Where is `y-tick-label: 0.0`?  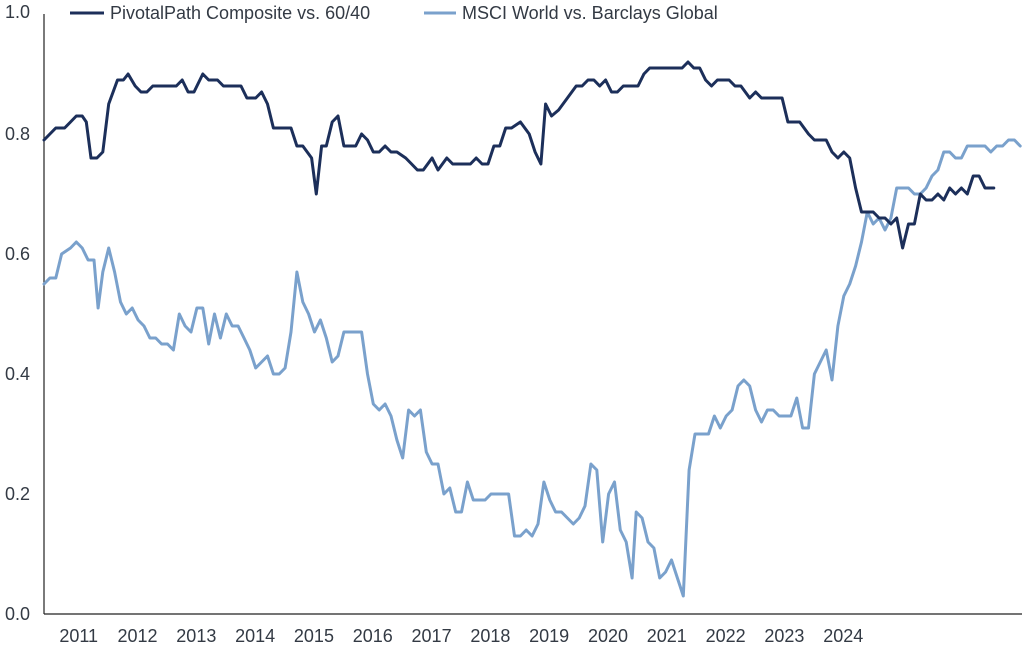 y-tick-label: 0.0 is located at coordinates (17, 614).